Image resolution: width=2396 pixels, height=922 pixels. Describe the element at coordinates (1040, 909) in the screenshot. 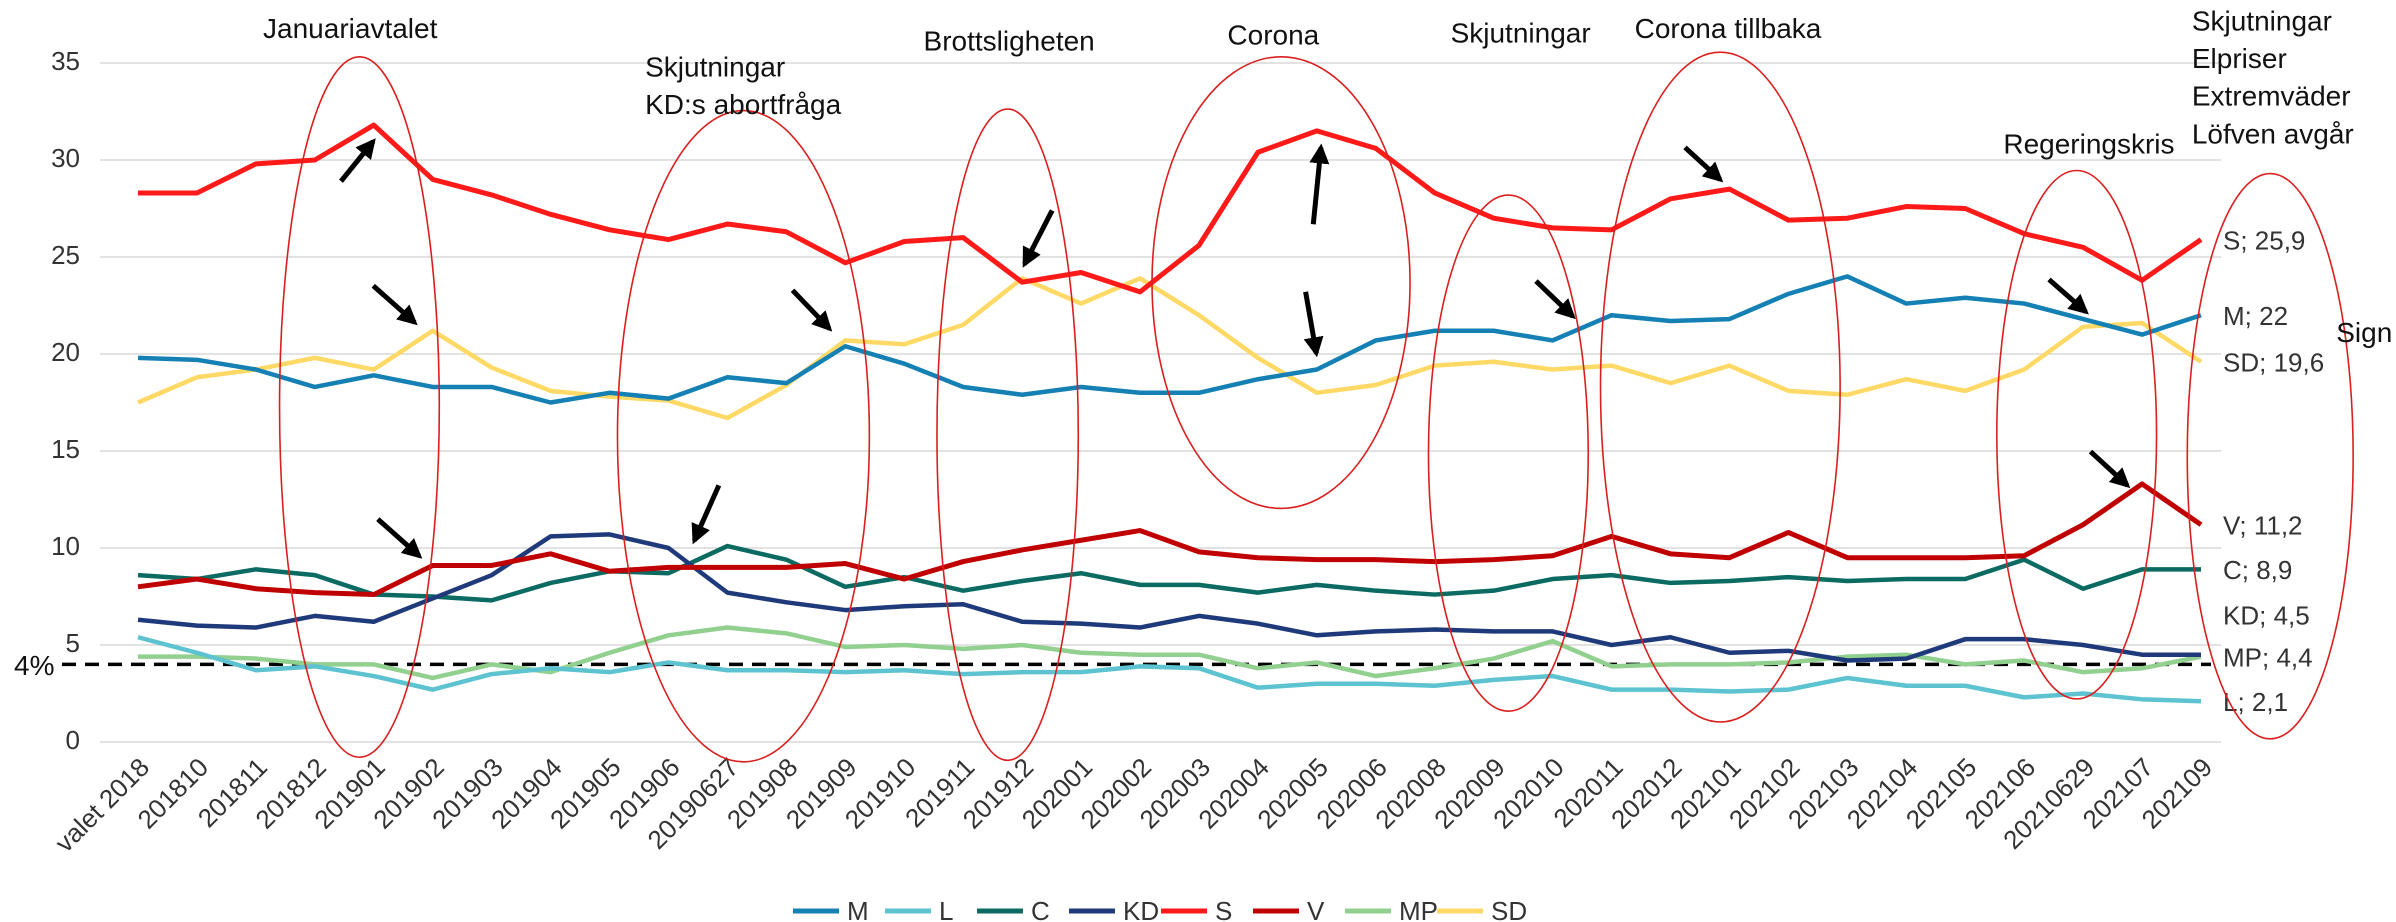

I see `legend-label: C` at that location.